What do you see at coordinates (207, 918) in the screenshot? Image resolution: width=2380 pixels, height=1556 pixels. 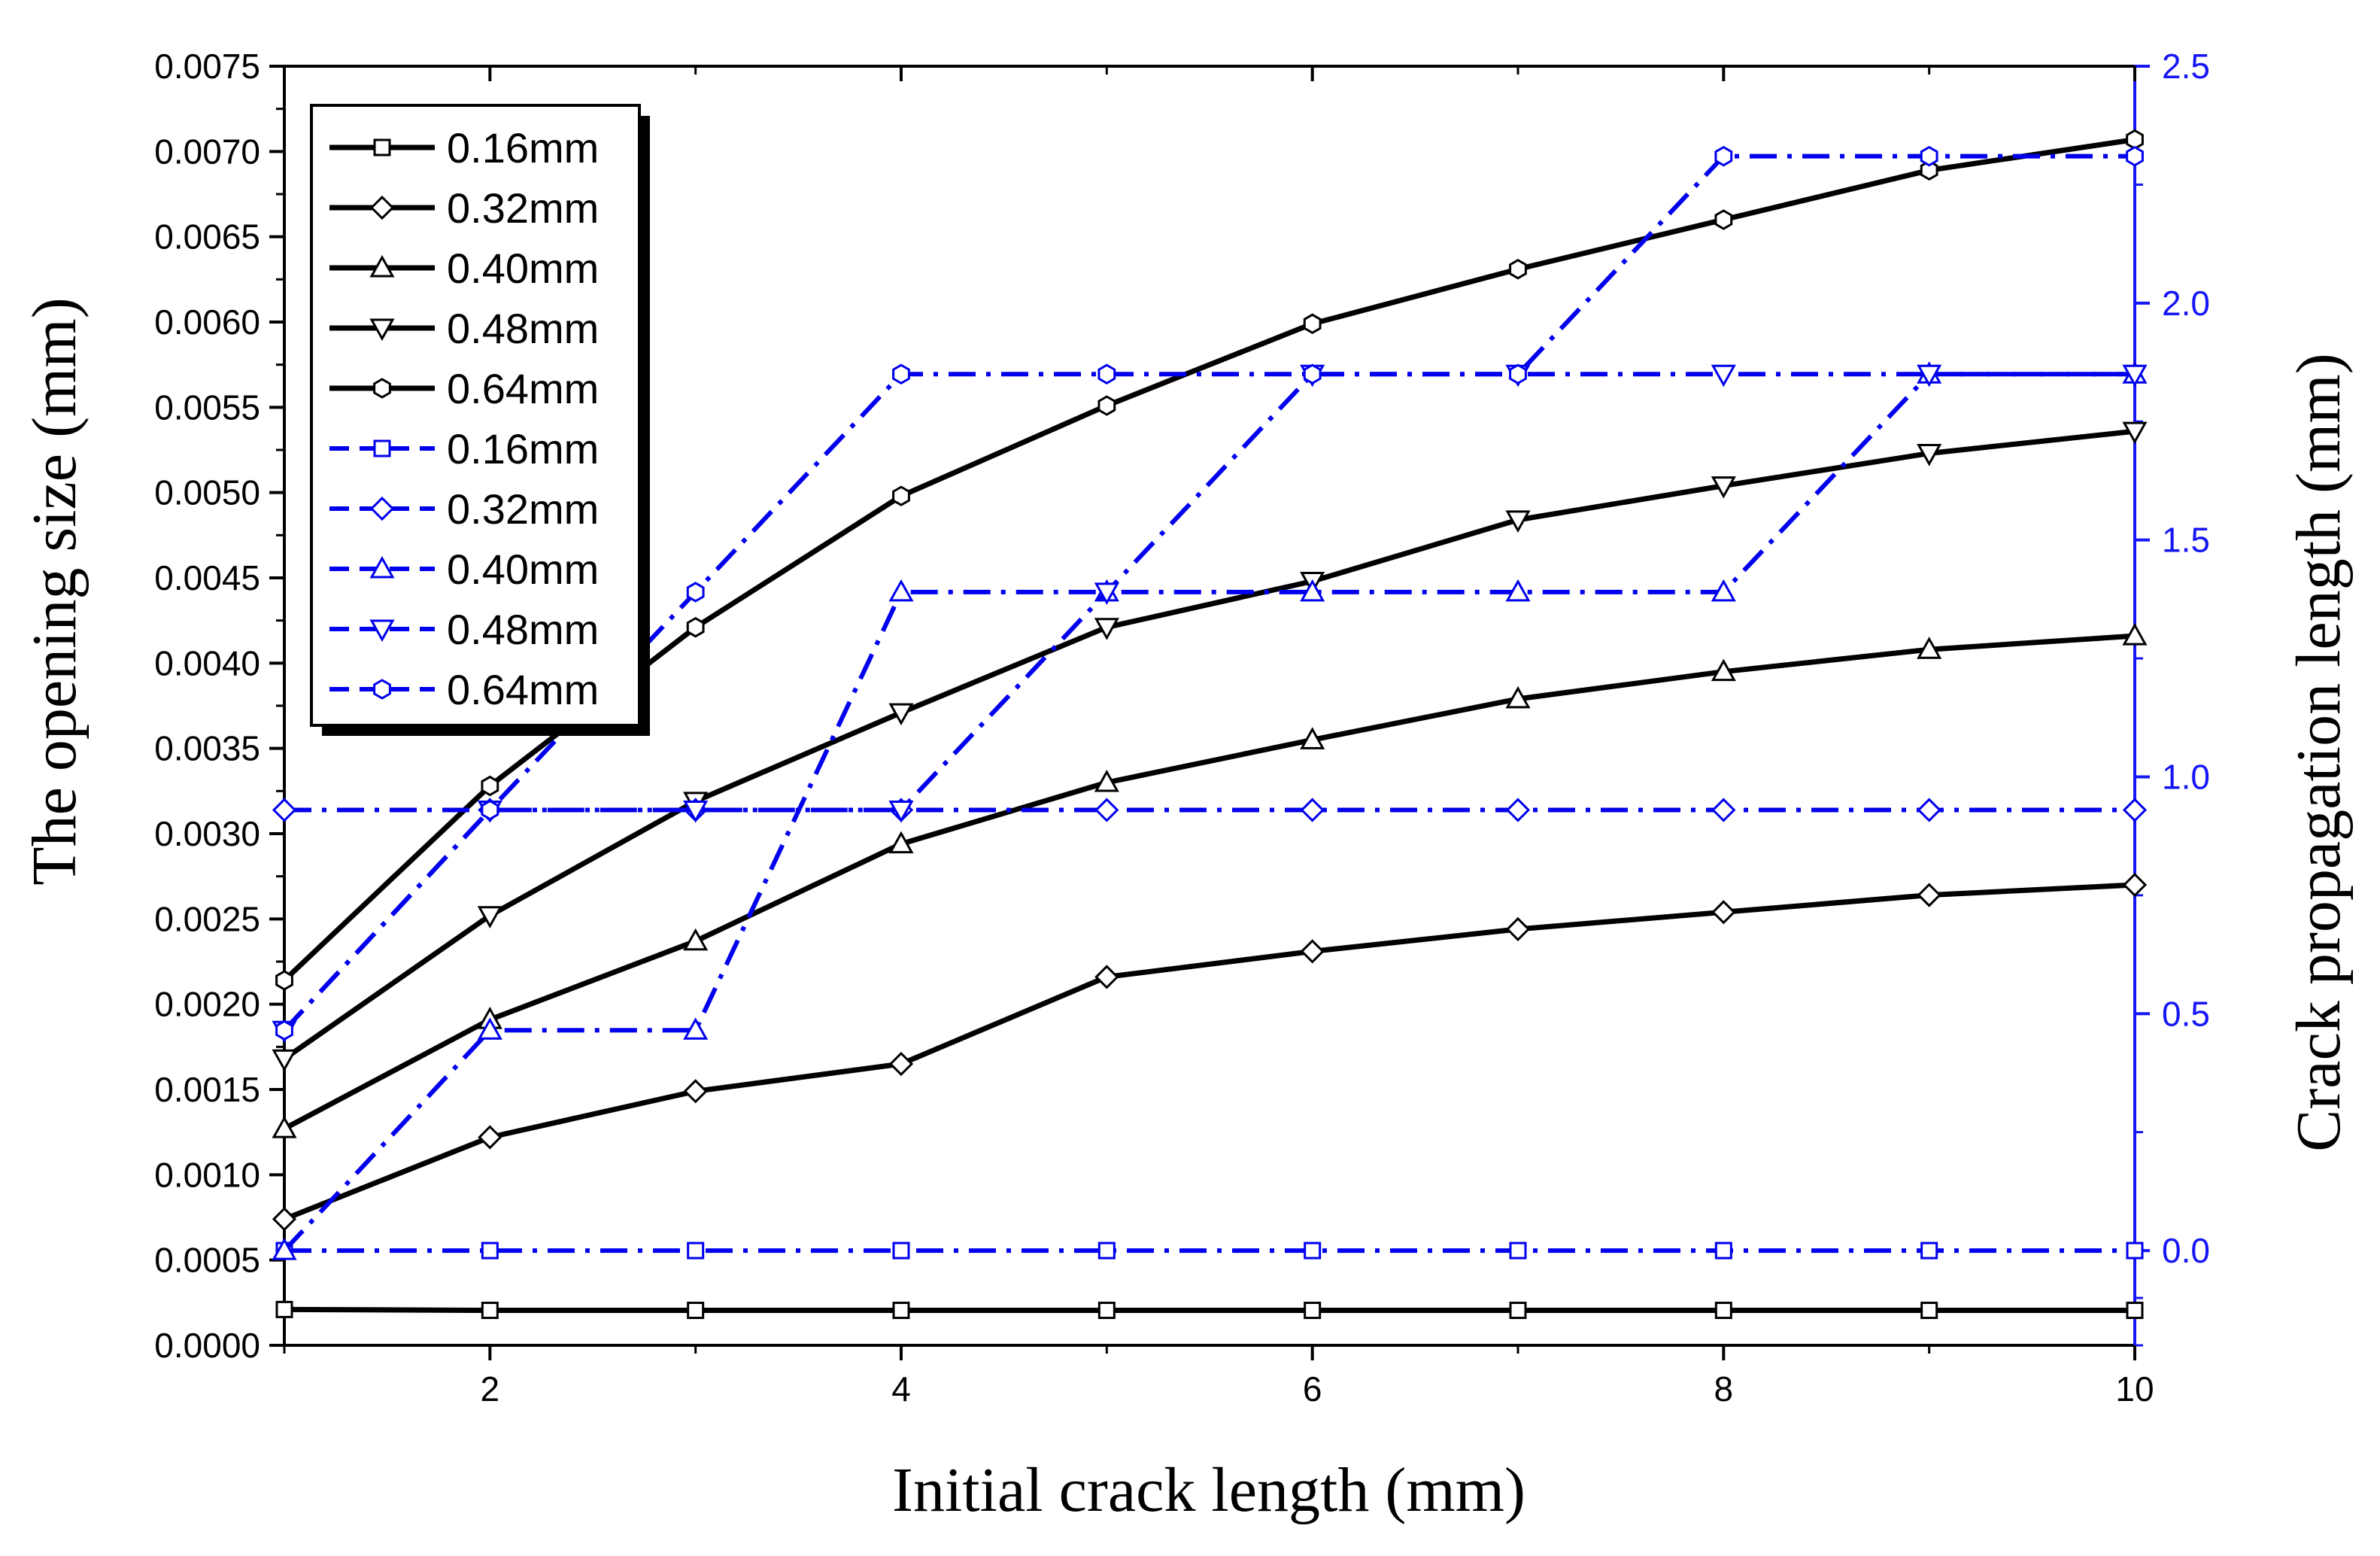 I see `y-left-tick-label: 0.0025` at bounding box center [207, 918].